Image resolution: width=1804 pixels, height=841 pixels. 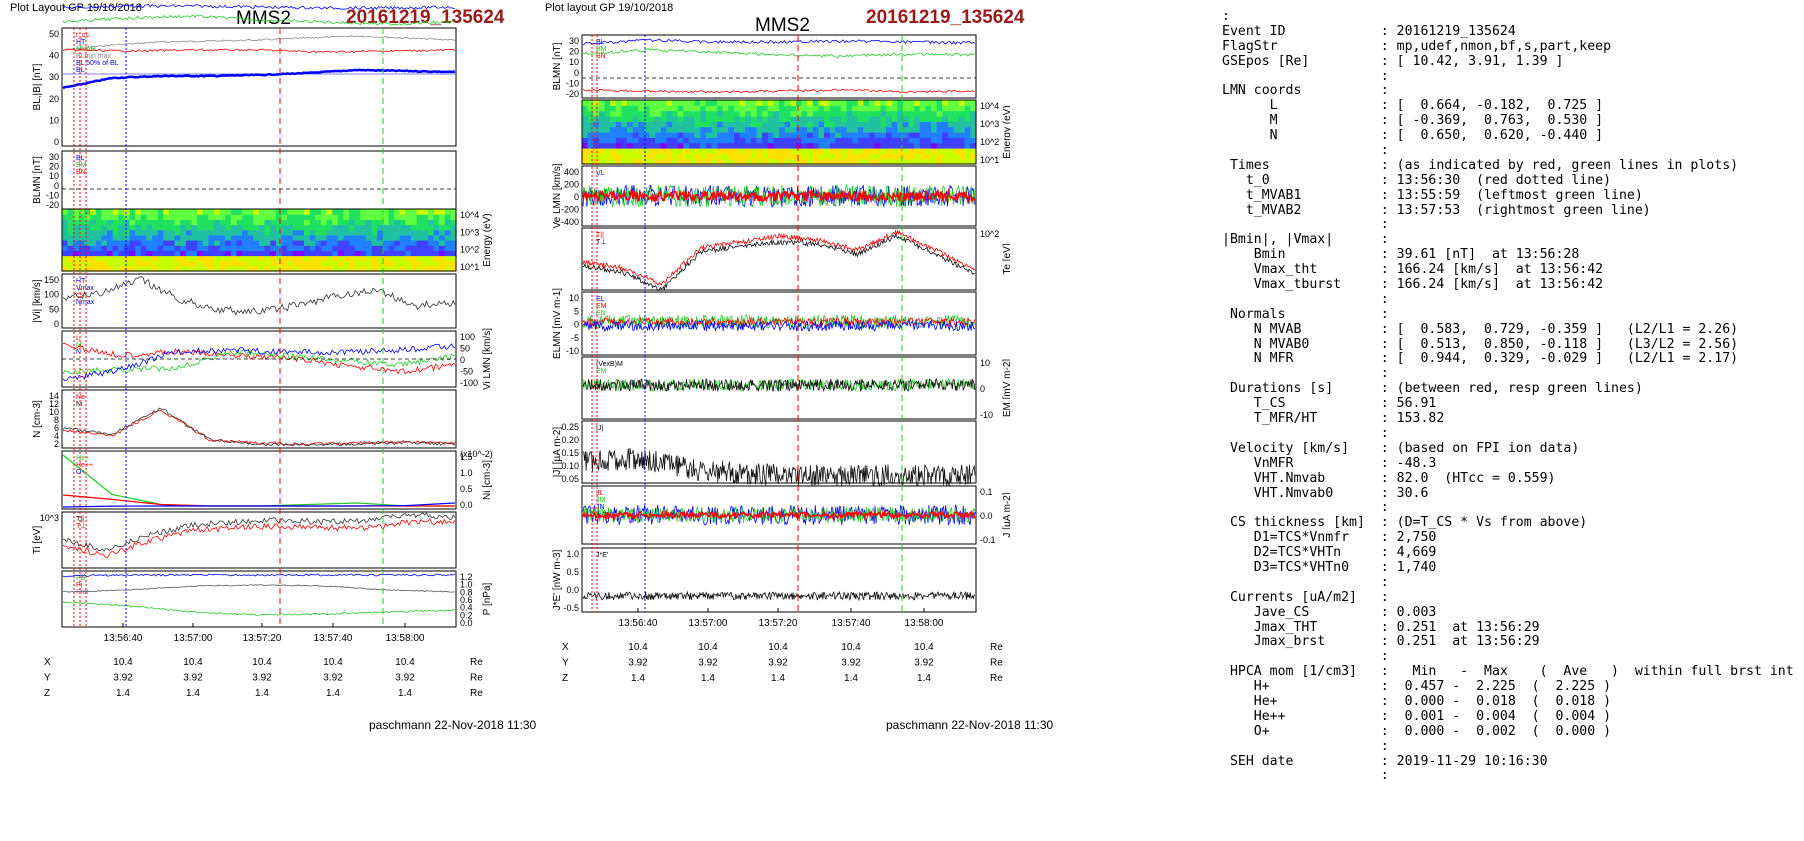 I want to click on y-tick-label: 50, so click(x=54, y=34).